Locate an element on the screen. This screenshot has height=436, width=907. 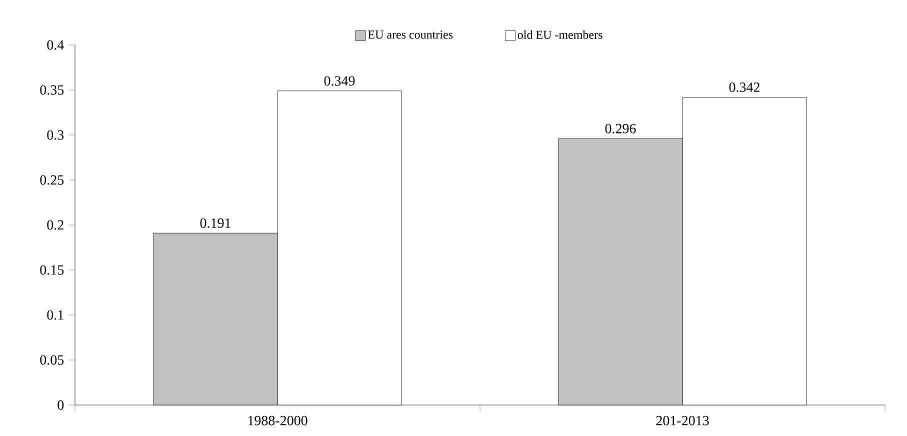
y-tick-label: 0.2 is located at coordinates (55, 225).